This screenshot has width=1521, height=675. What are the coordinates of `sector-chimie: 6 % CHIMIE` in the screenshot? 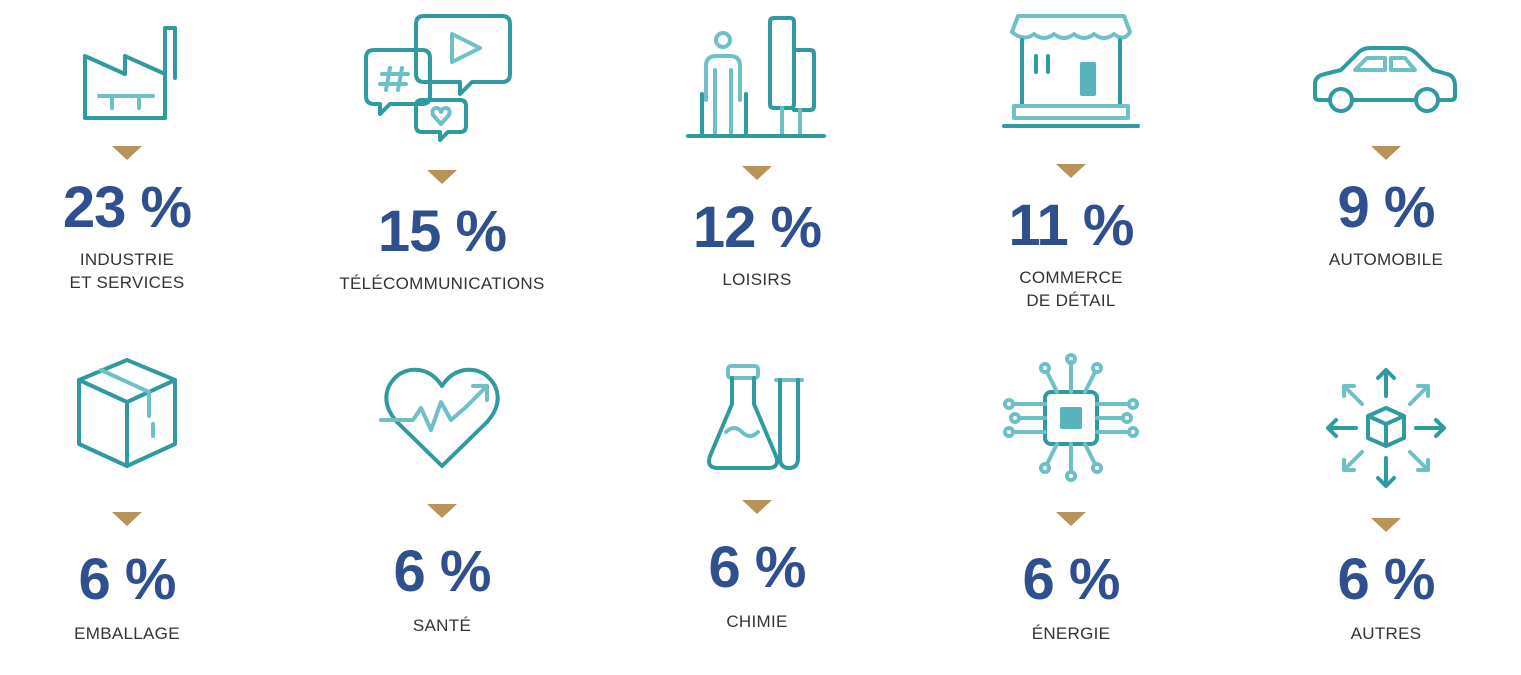 It's located at (757, 496).